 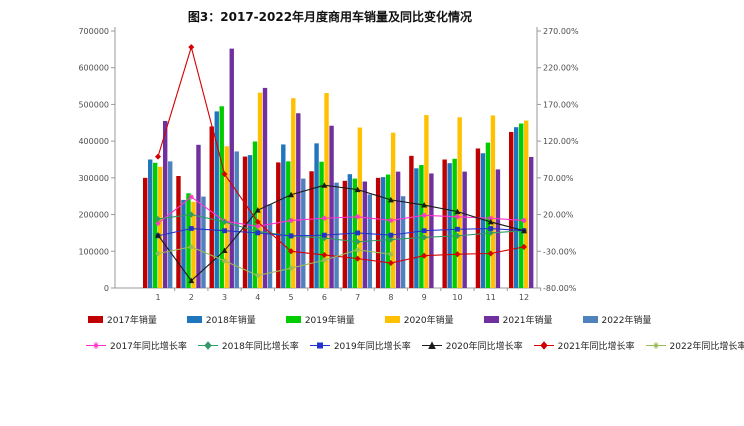 What do you see at coordinates (257, 297) in the screenshot?
I see `x-axis-tick-label: 4` at bounding box center [257, 297].